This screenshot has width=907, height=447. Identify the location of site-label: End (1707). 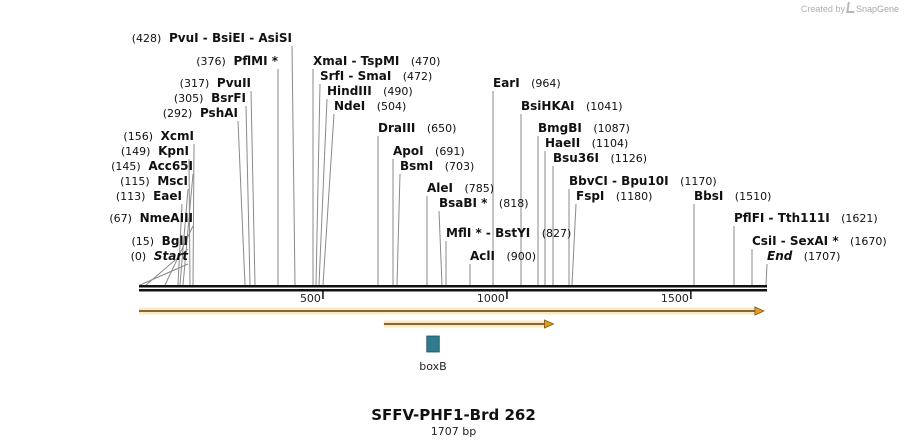
(803, 256).